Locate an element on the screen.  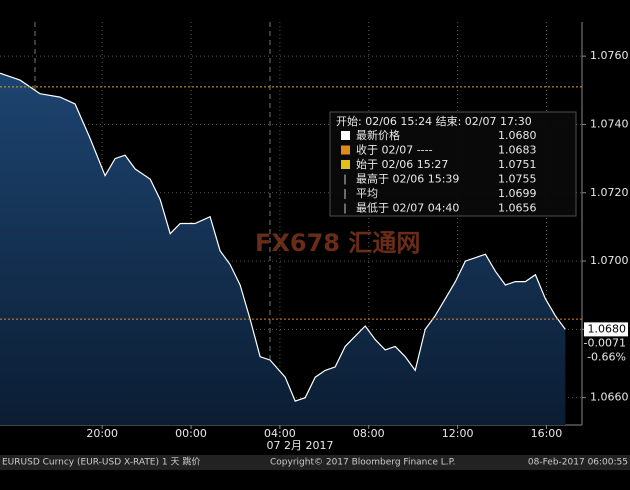
x-tick-label: 08:00 is located at coordinates (369, 433).